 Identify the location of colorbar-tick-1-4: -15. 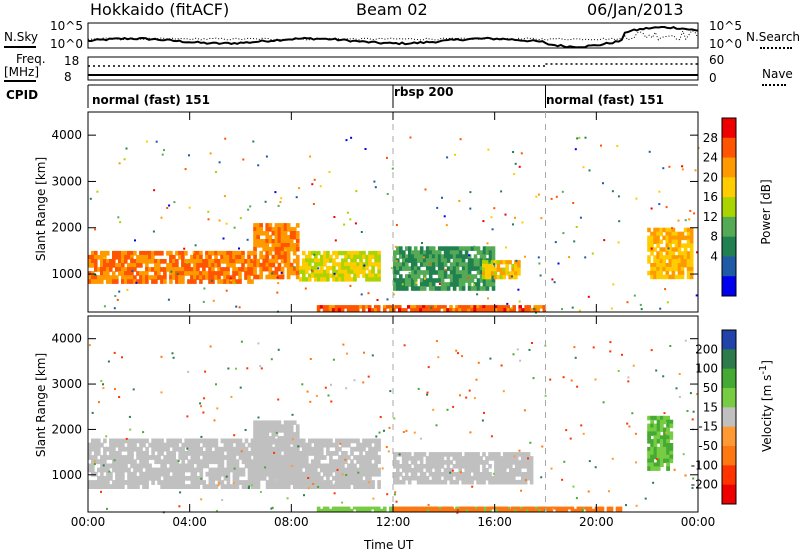
(708, 427).